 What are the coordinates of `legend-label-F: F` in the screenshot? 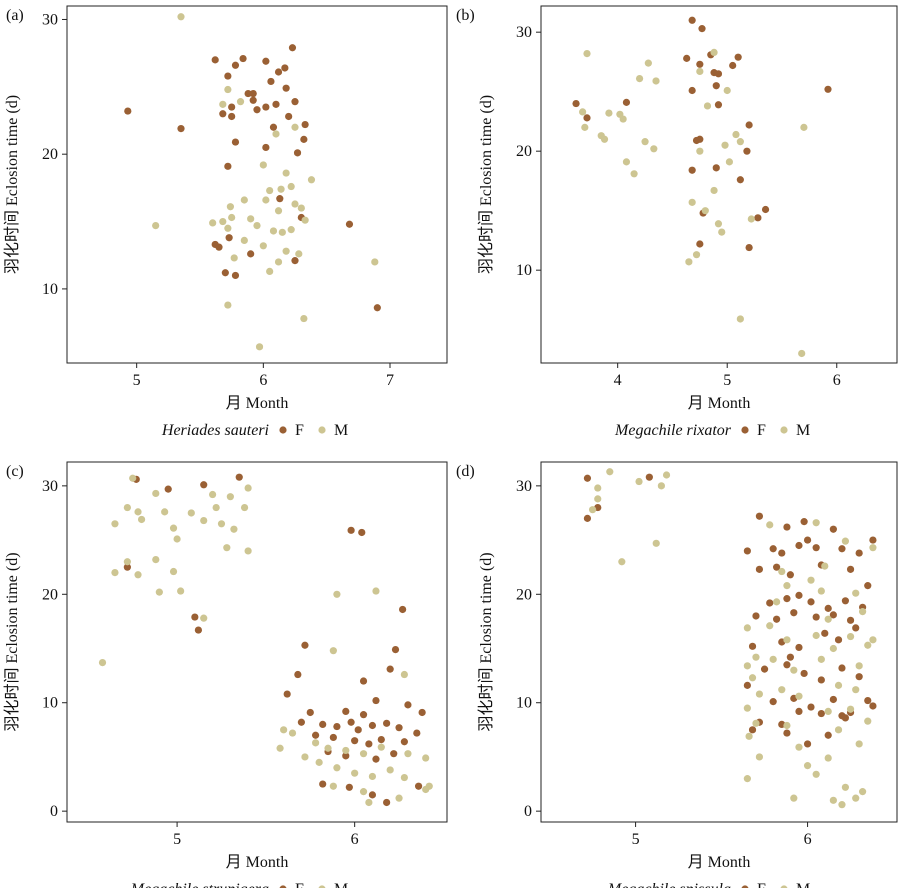 It's located at (299, 430).